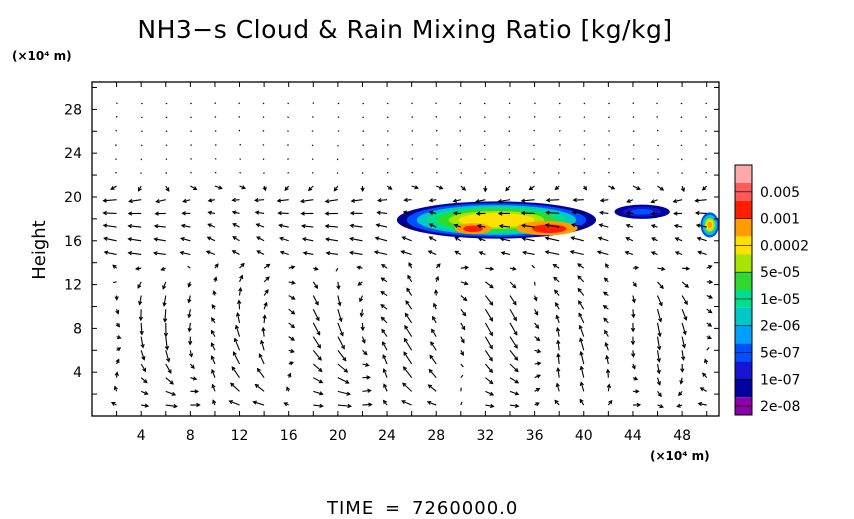 The height and width of the screenshot is (519, 854). What do you see at coordinates (780, 327) in the screenshot?
I see `colorbar-label: 2e-06` at bounding box center [780, 327].